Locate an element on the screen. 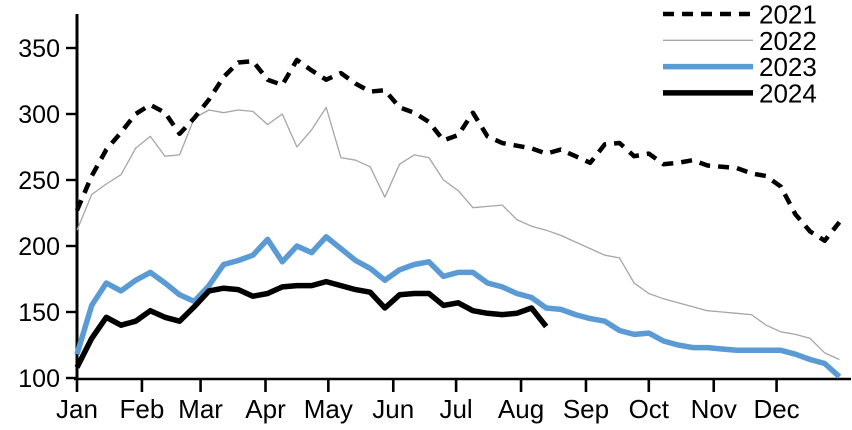 Image resolution: width=852 pixels, height=430 pixels. y-axis-tick-label: 150 is located at coordinates (39, 313).